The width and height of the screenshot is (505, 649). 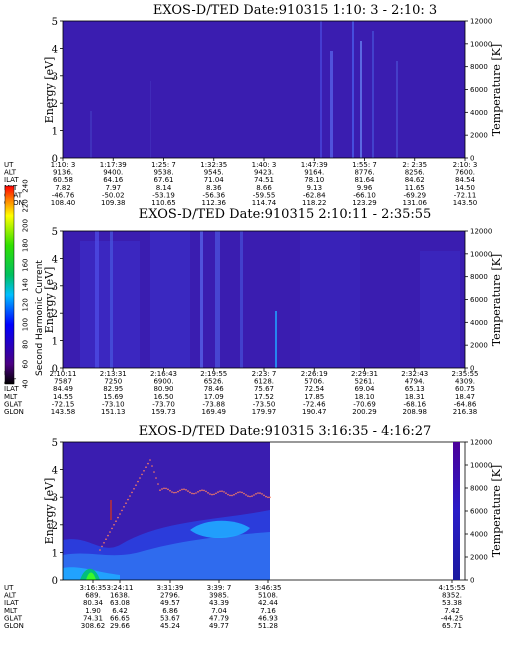 What do you see at coordinates (314, 203) in the screenshot?
I see `table-cell: 118.22` at bounding box center [314, 203].